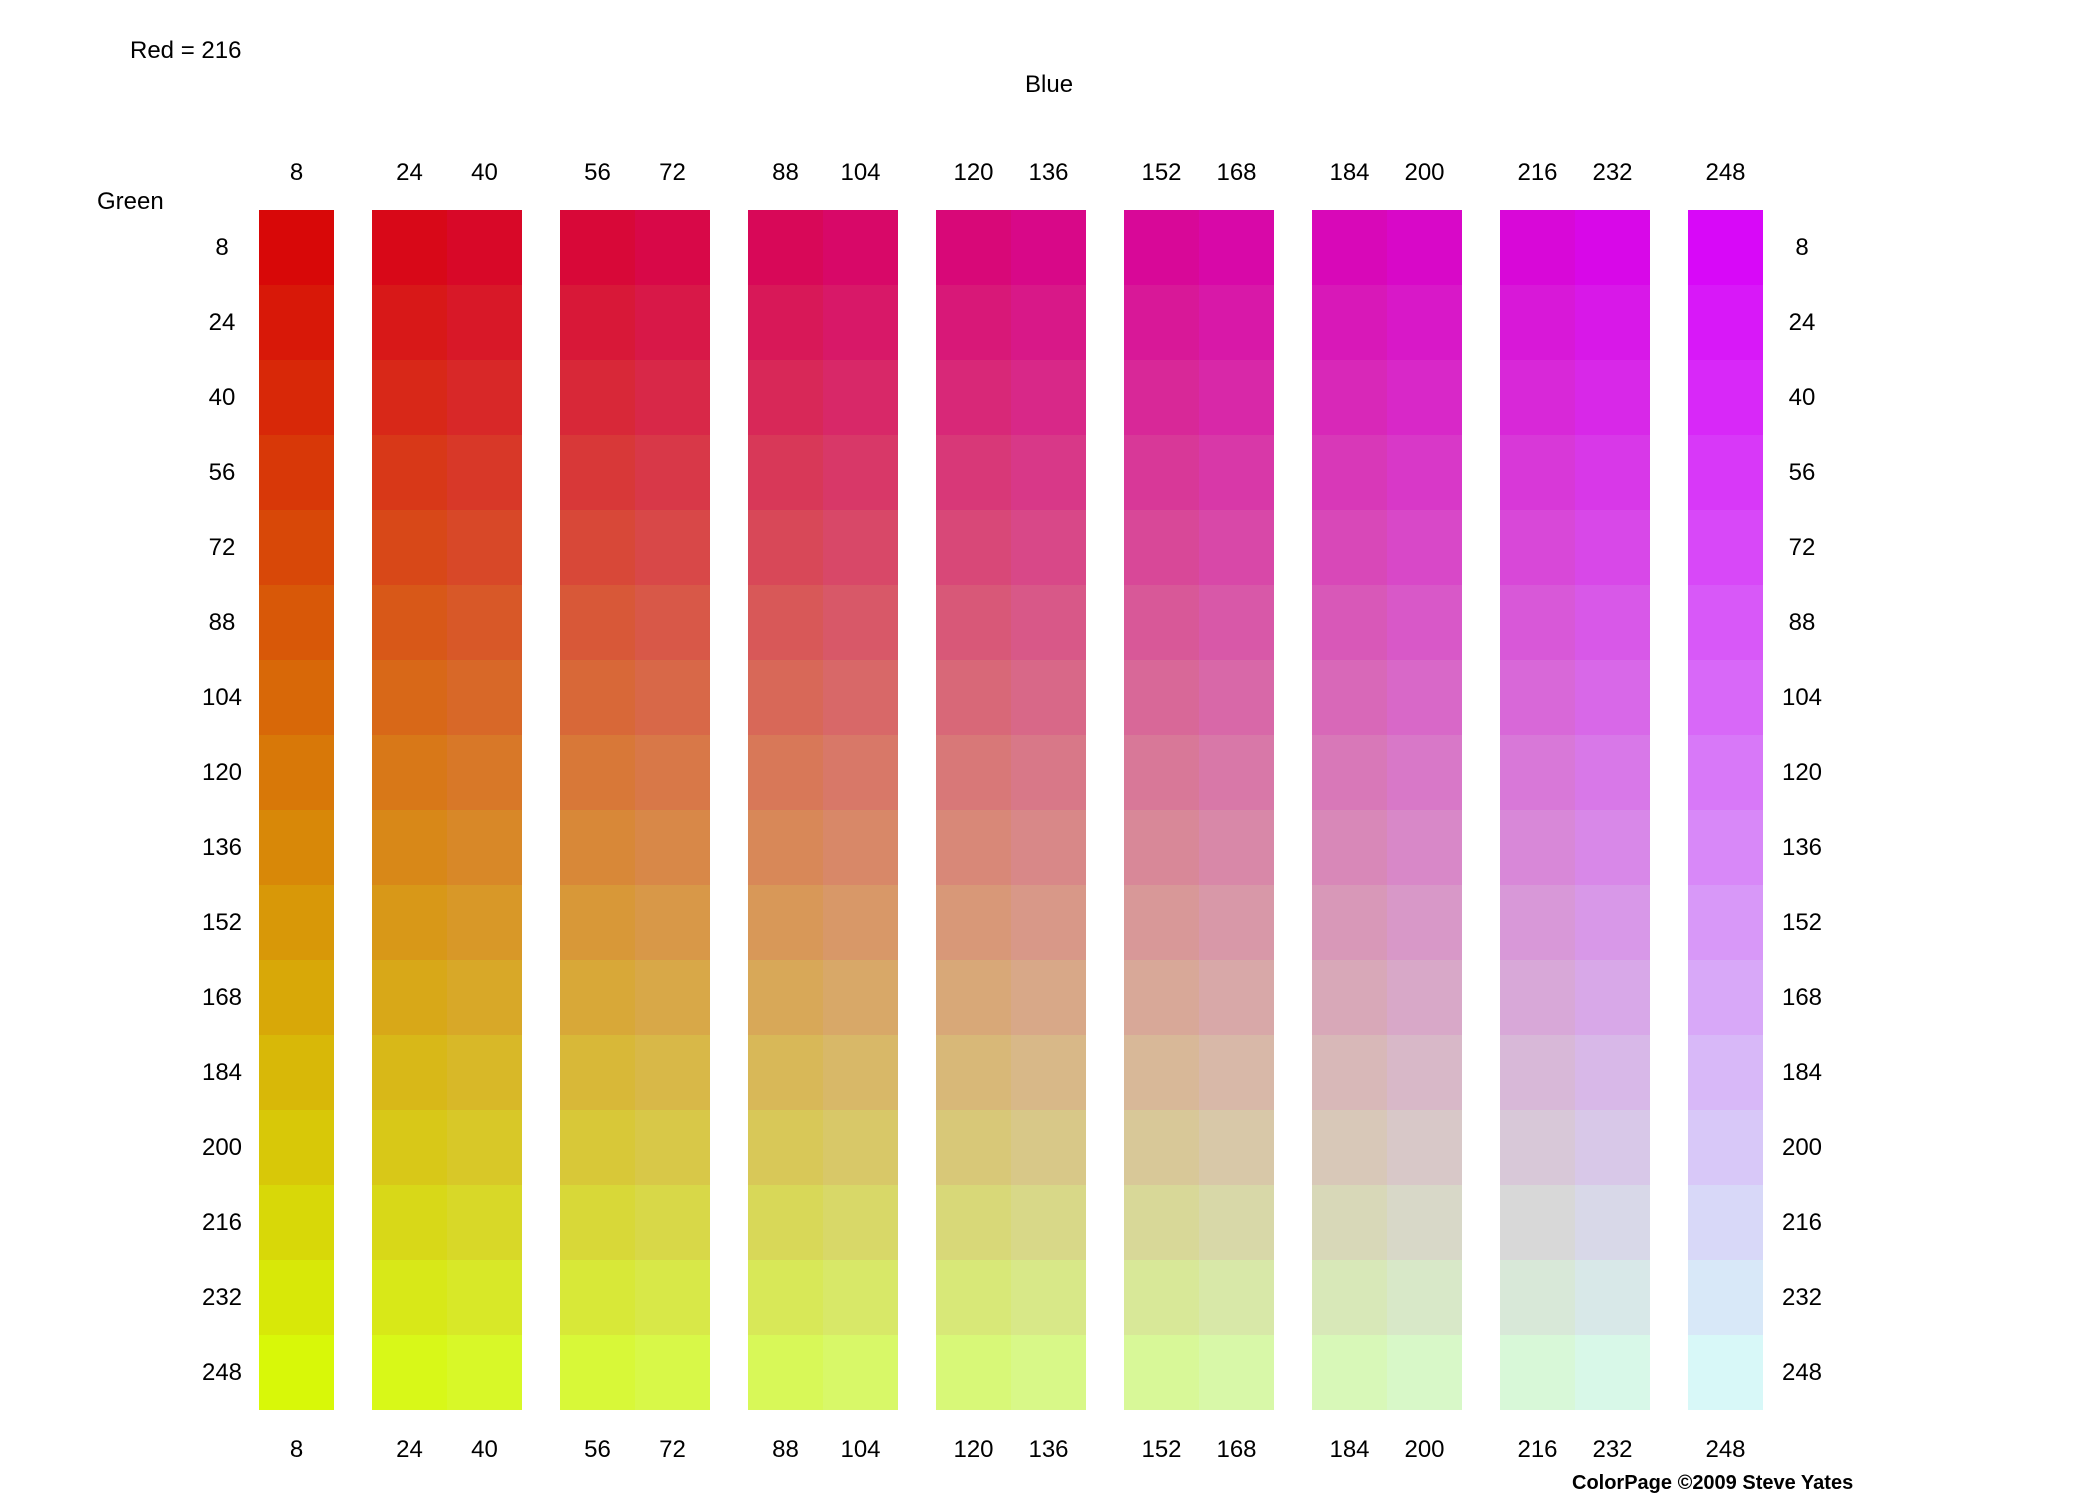  I want to click on column-footer: 24, so click(409, 1449).